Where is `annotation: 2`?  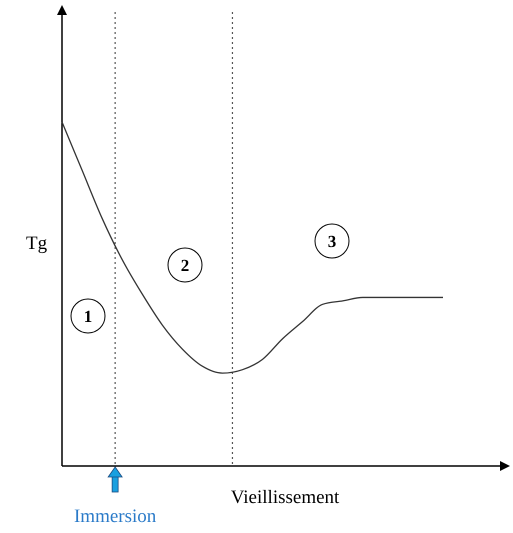 annotation: 2 is located at coordinates (185, 265).